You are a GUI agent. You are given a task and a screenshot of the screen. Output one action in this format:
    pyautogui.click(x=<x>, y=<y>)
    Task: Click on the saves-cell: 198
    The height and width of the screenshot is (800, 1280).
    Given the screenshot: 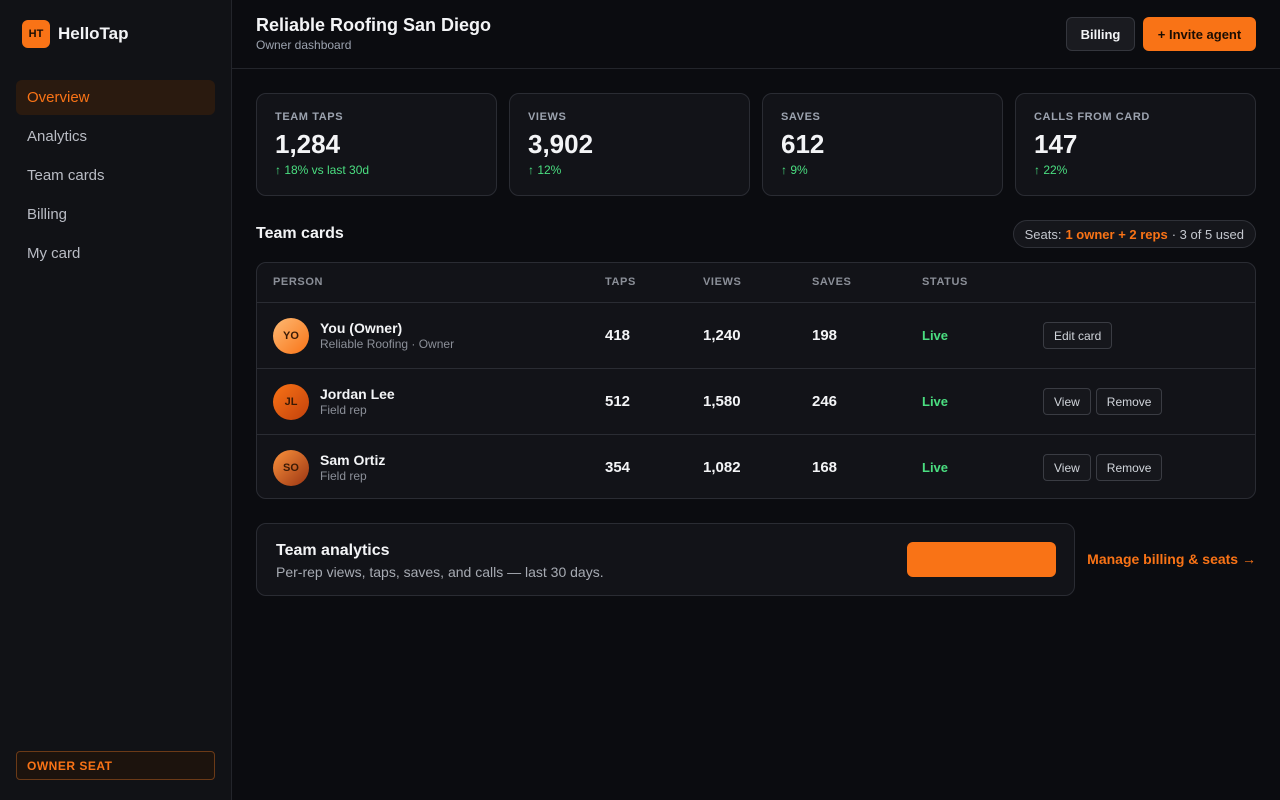 What is the action you would take?
    pyautogui.click(x=825, y=335)
    